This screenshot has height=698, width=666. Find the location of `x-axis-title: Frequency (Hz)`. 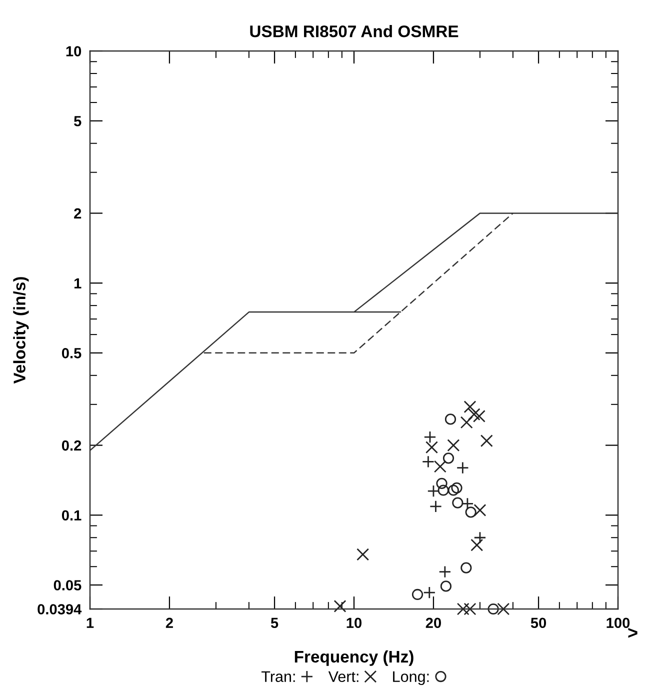

x-axis-title: Frequency (Hz) is located at coordinates (354, 658).